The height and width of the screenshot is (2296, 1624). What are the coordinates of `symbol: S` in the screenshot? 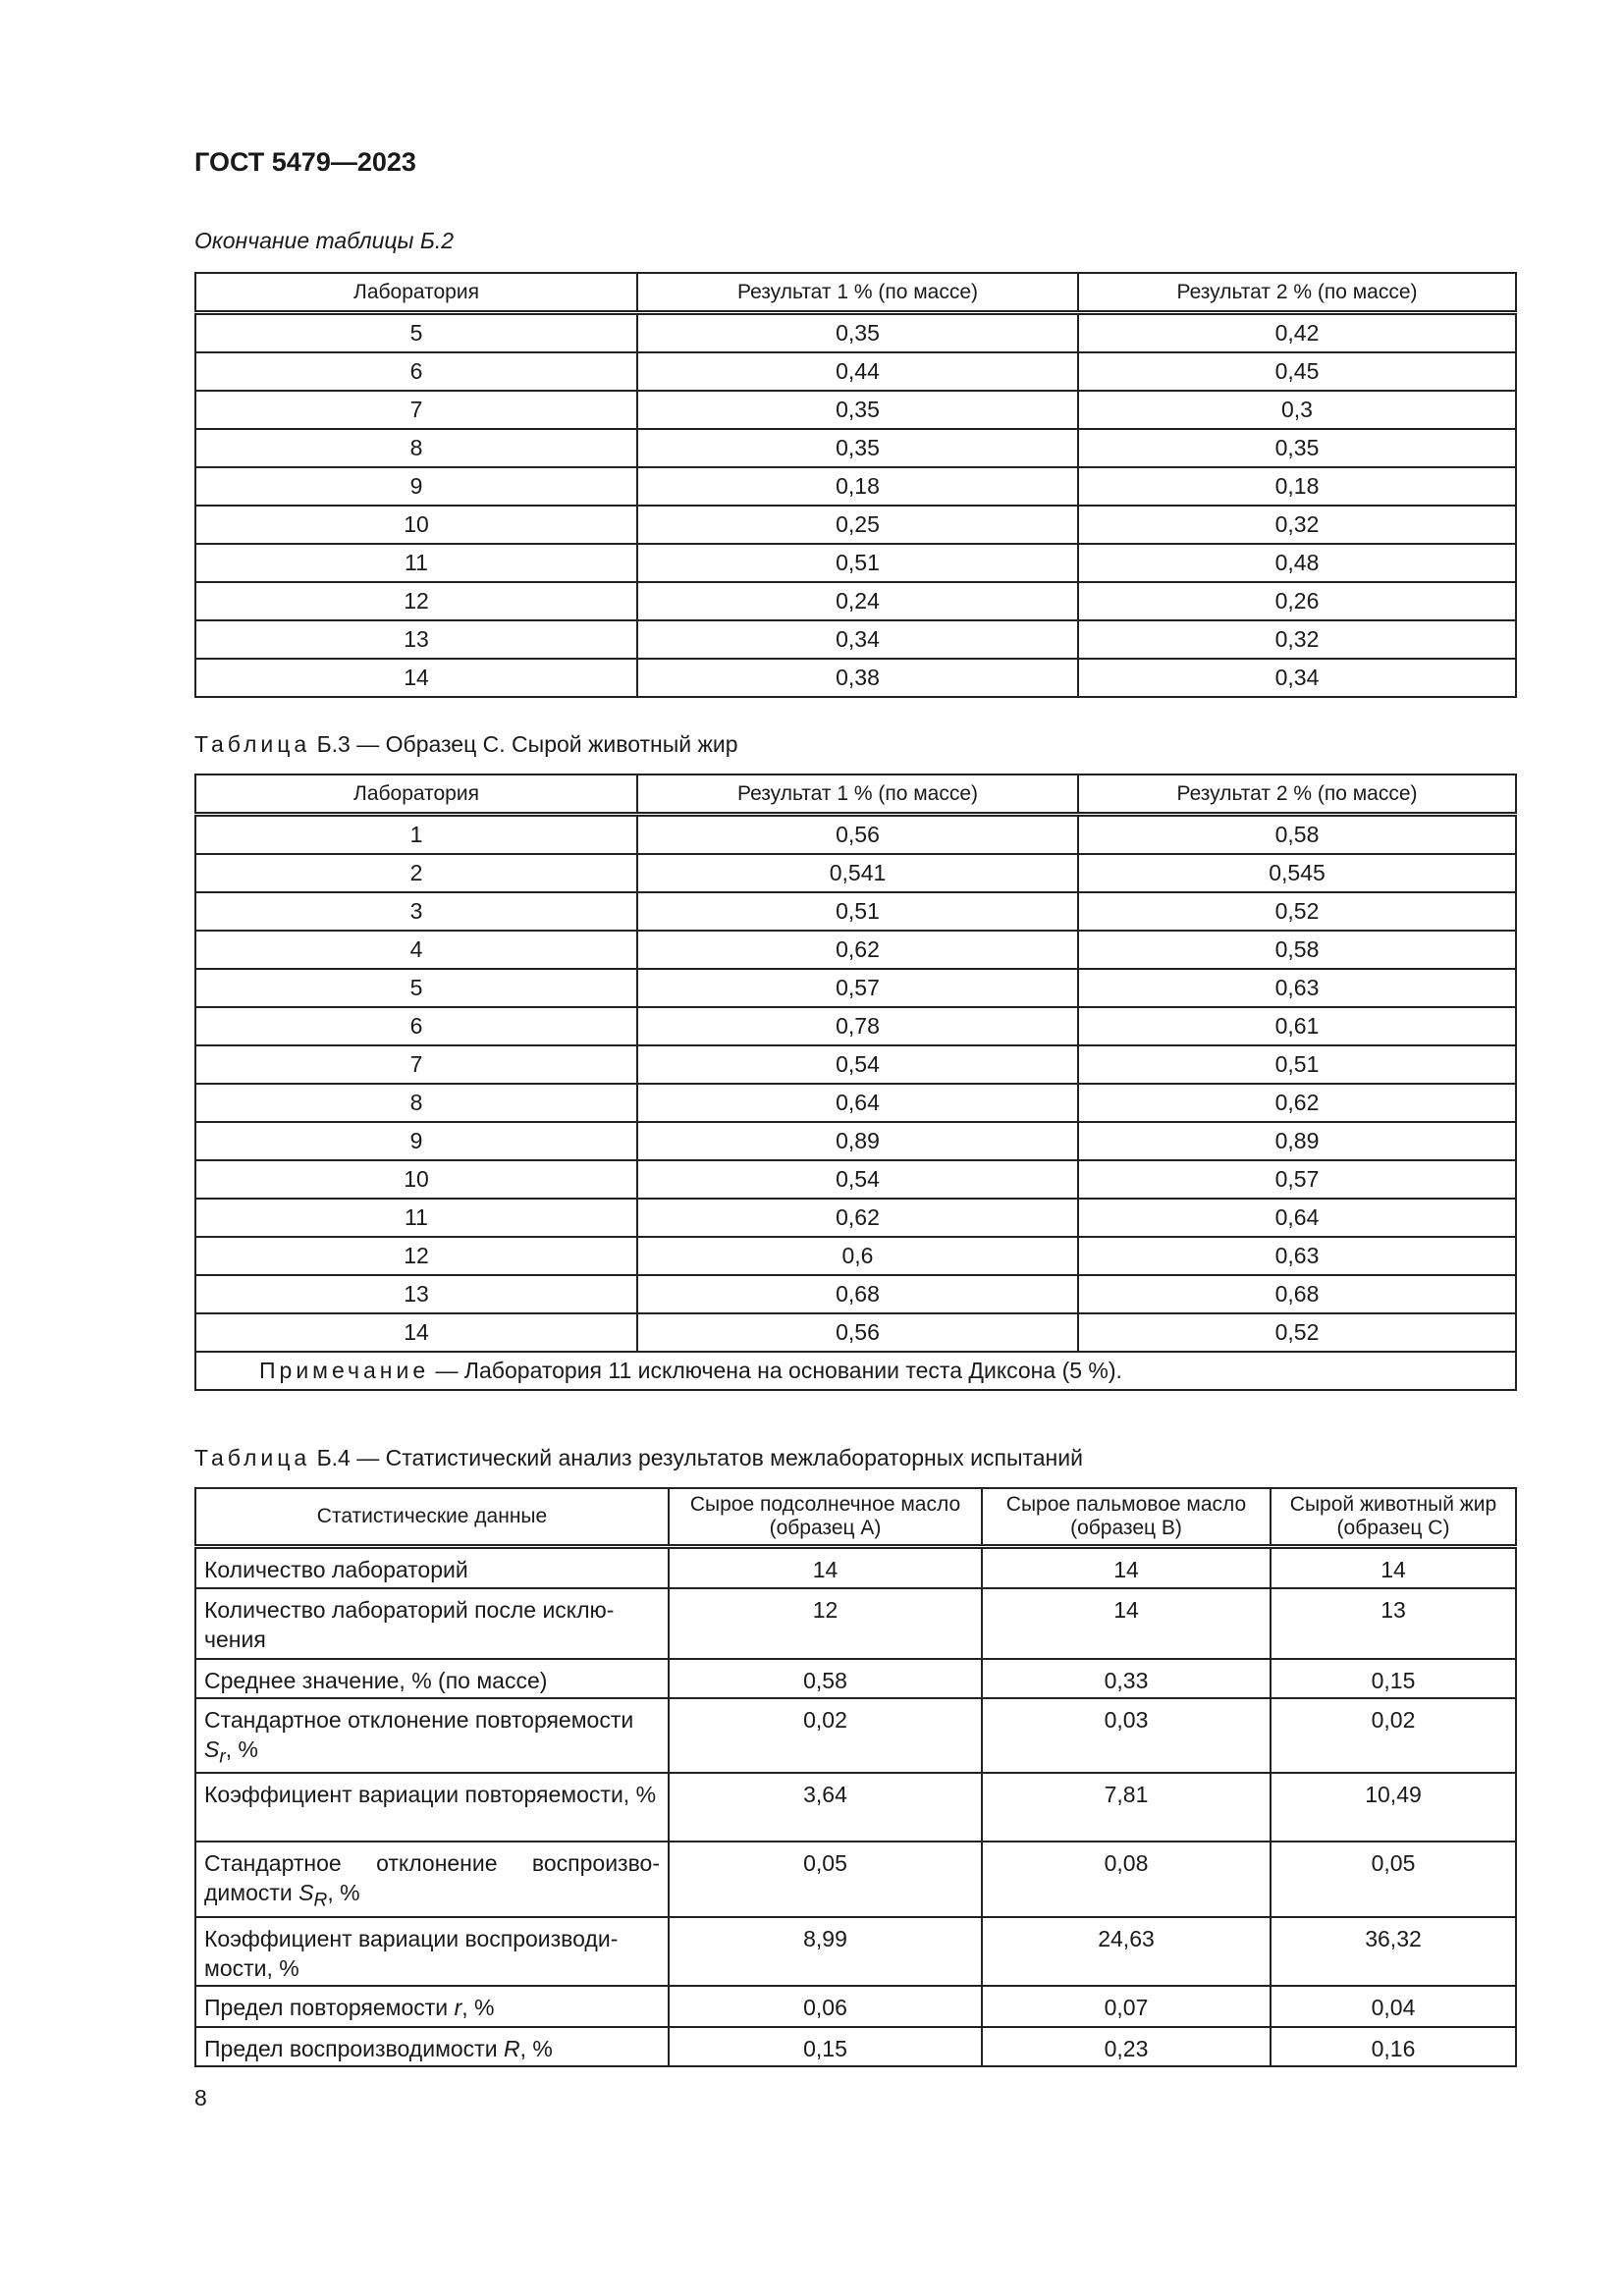 It's located at (306, 1893).